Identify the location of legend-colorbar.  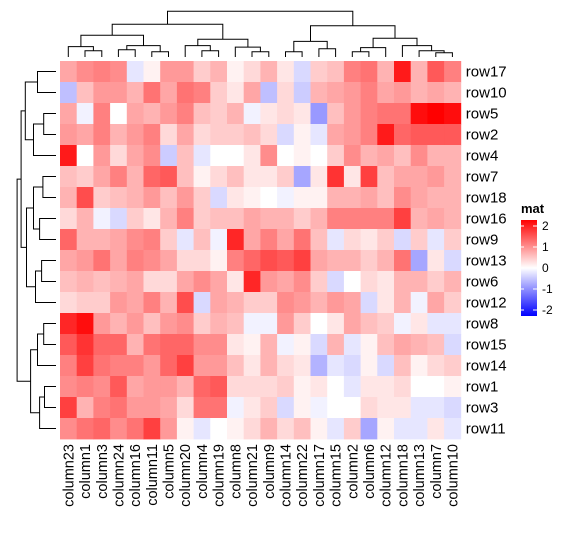
(529, 268).